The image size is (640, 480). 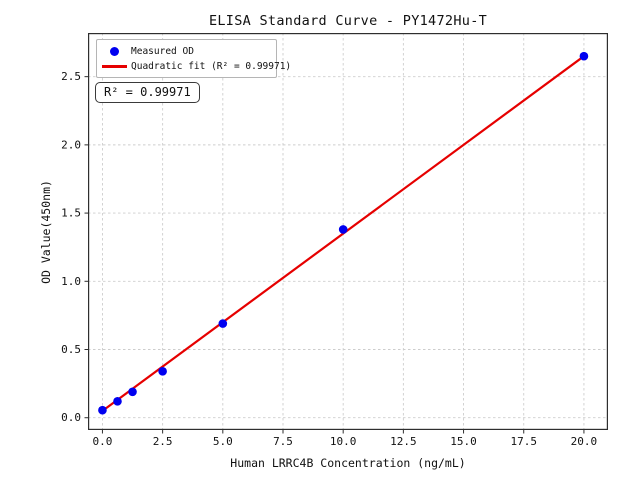 I want to click on svg-text: 12.5, so click(x=403, y=441).